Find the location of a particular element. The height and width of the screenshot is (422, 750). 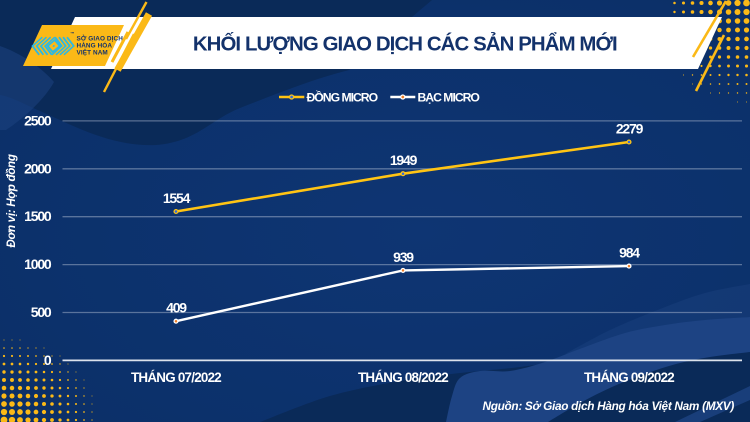

svg-text: THÁNG 07/2022 is located at coordinates (176, 377).